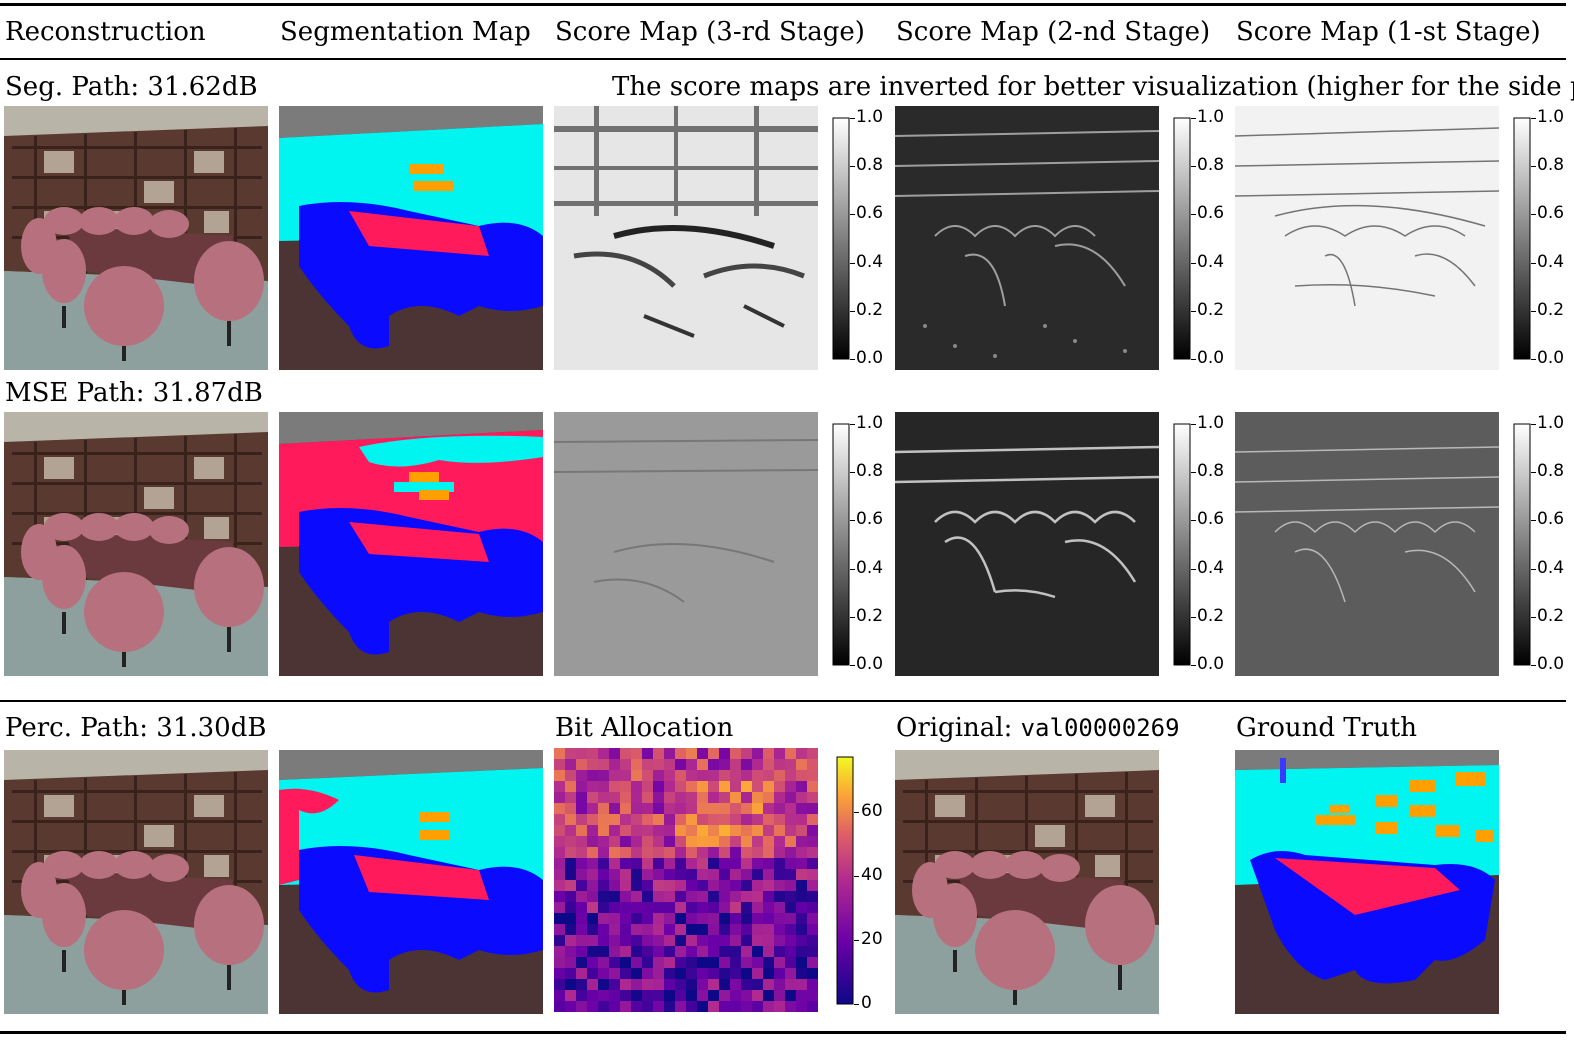 This screenshot has height=1042, width=1574. I want to click on colorbar-score-1st-row1, so click(1522, 238).